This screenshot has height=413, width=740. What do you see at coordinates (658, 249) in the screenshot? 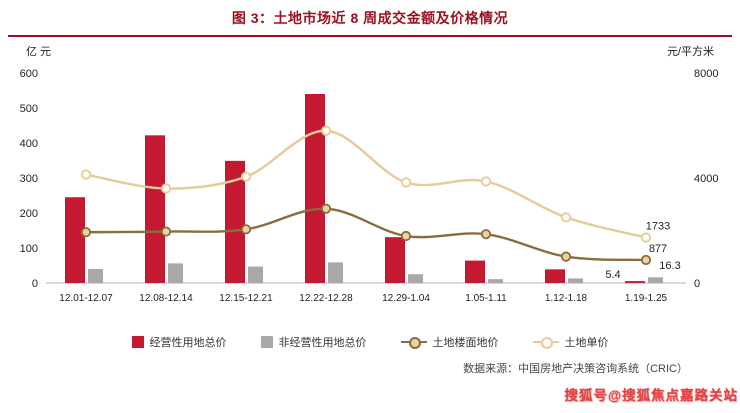
I see `data-label: 877` at bounding box center [658, 249].